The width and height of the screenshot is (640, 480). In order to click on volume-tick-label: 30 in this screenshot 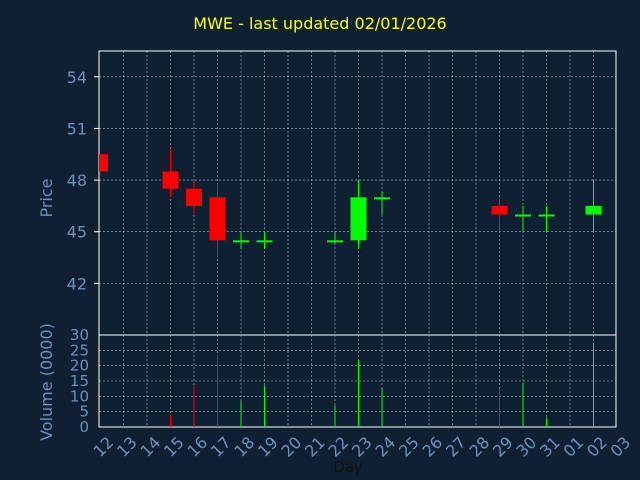, I will do `click(79, 335)`.